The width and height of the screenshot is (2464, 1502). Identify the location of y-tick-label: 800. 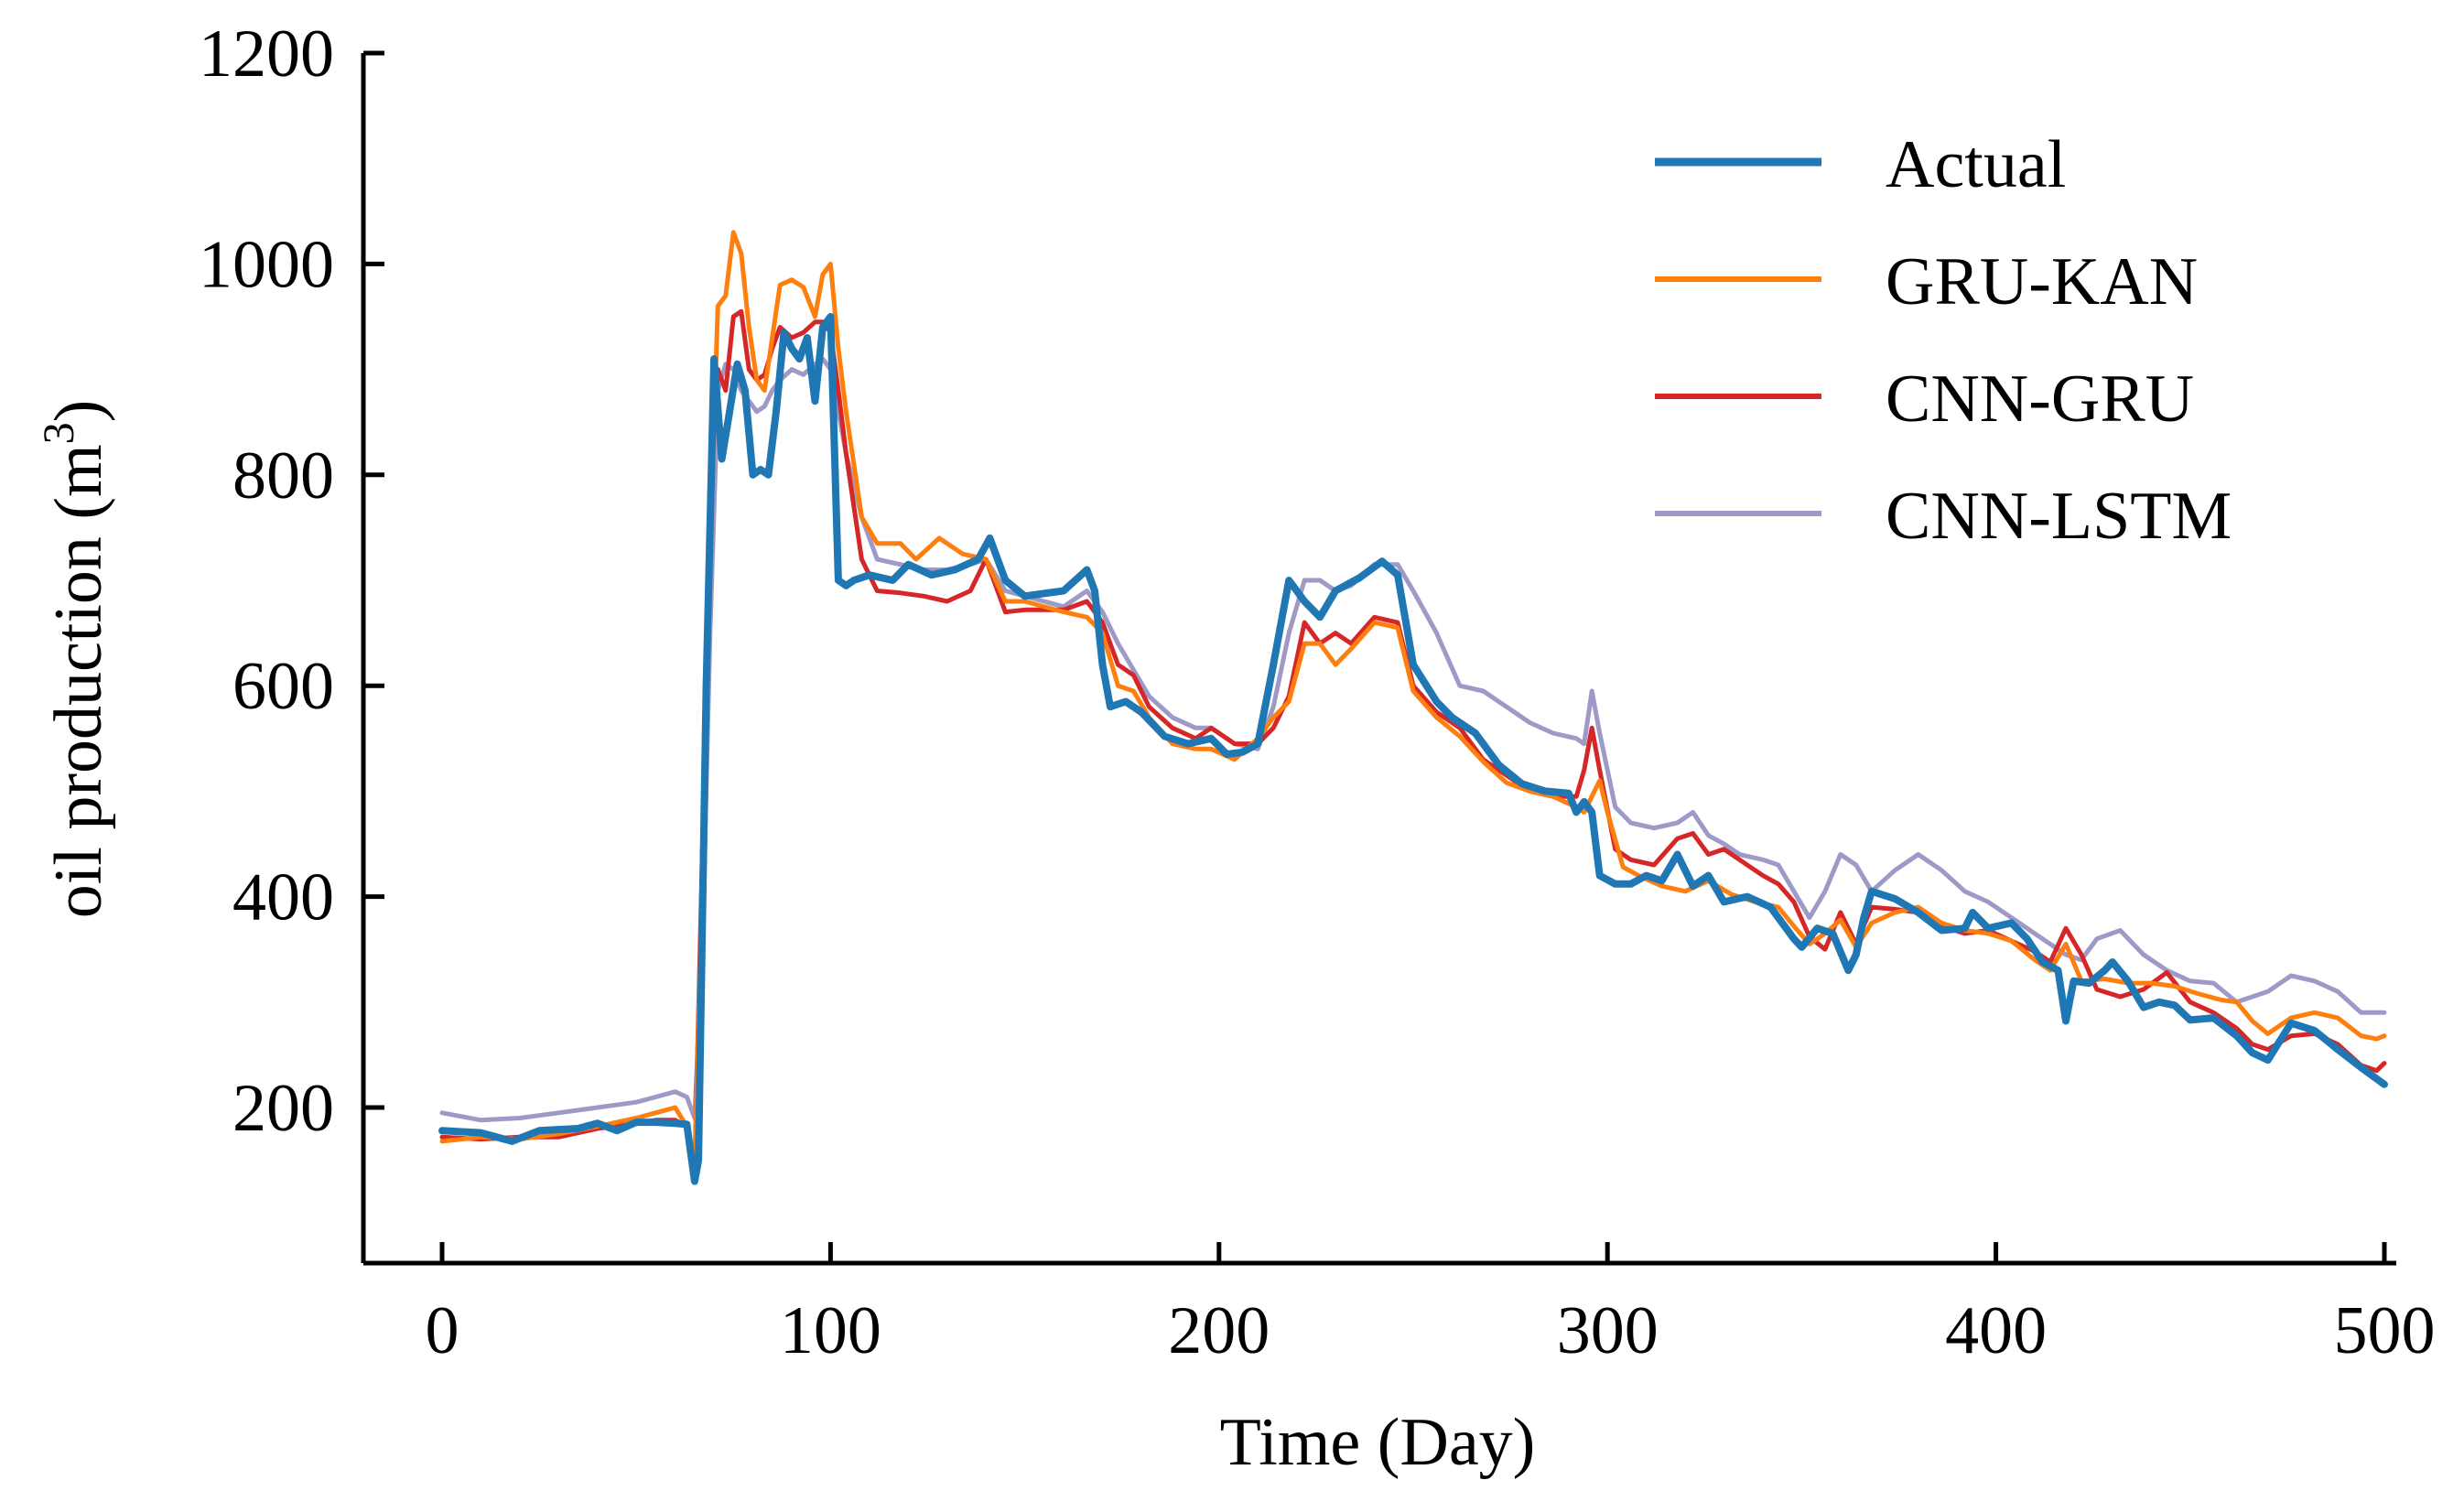
(283, 476).